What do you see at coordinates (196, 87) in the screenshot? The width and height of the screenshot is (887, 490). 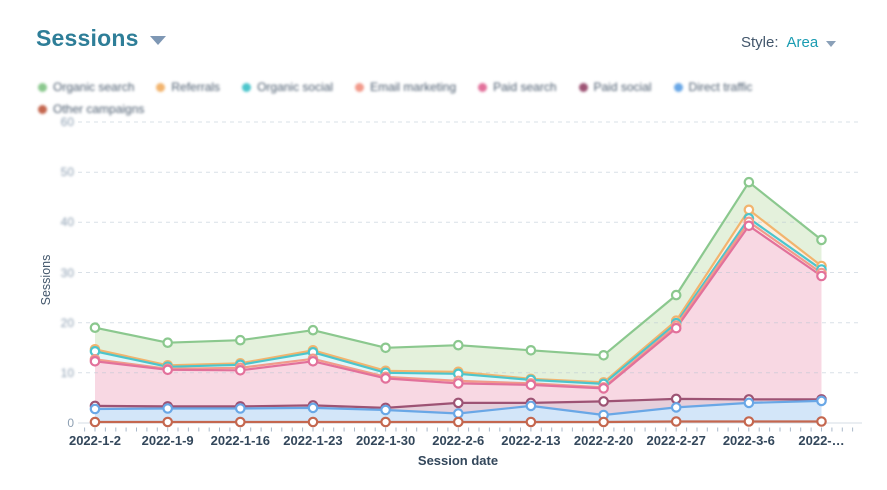 I see `legend-label: Referrals` at bounding box center [196, 87].